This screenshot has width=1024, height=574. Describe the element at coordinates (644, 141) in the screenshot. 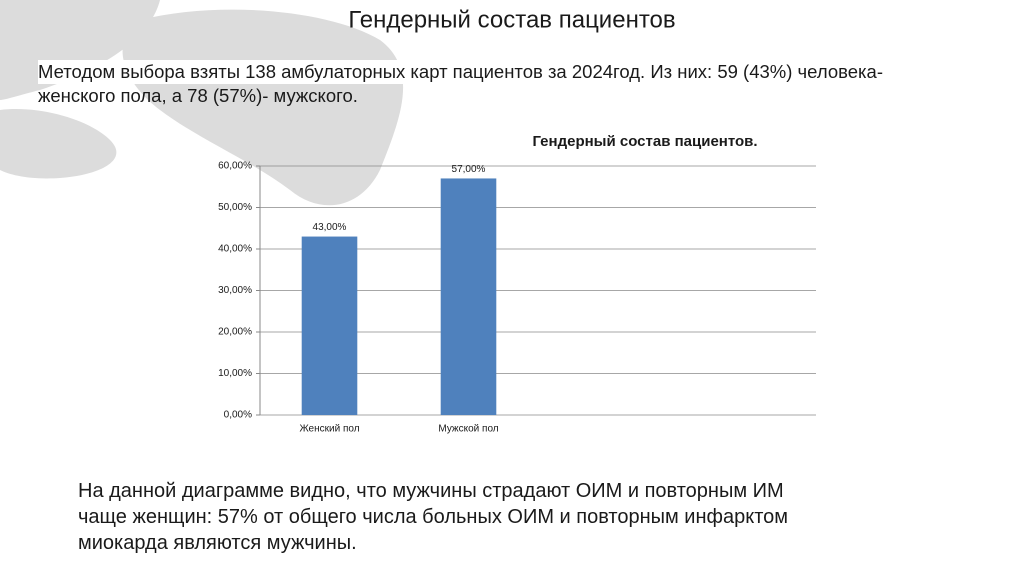

I see `chart-title: Гендерный состав пациентов.` at that location.